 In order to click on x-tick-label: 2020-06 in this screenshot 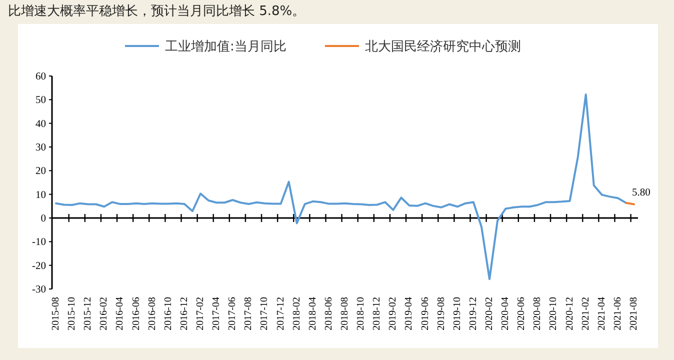, I will do `click(522, 313)`.